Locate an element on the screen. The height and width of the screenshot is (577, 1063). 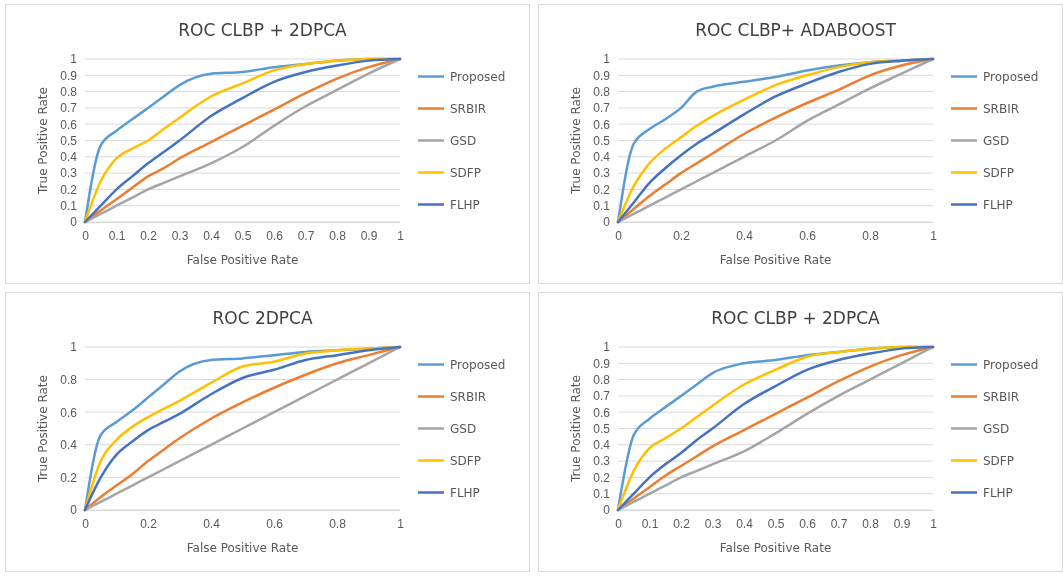
chart-title: ROC 2DPCA is located at coordinates (262, 318).